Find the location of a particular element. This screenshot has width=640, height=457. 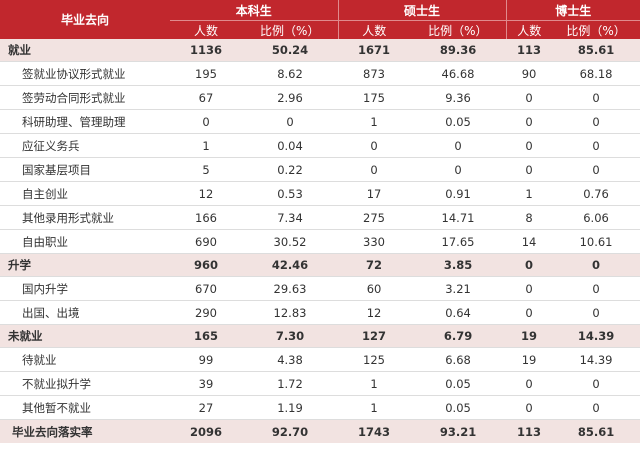

percent-cell: 68.18 is located at coordinates (596, 73).